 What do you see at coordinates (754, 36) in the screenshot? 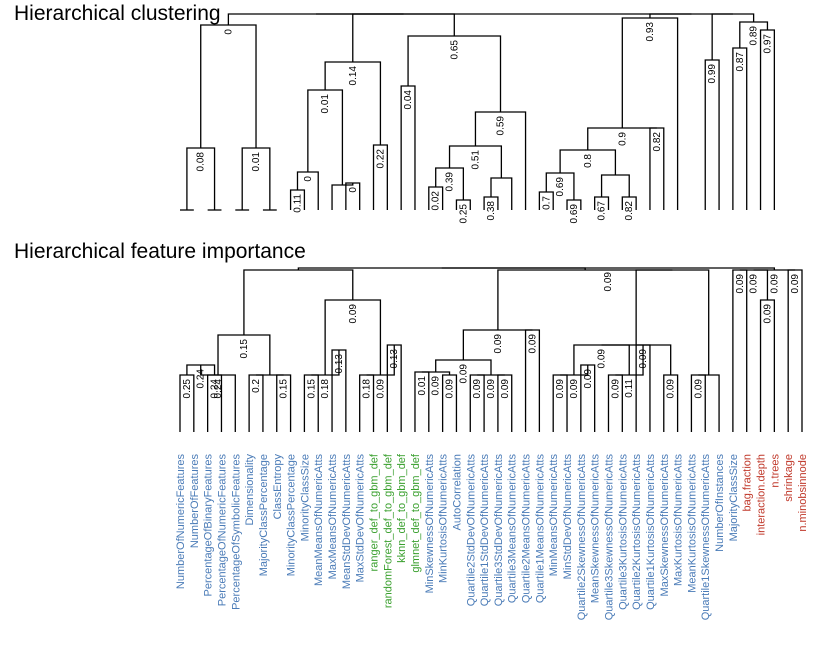
I see `merge-value-label: 0.89` at bounding box center [754, 36].